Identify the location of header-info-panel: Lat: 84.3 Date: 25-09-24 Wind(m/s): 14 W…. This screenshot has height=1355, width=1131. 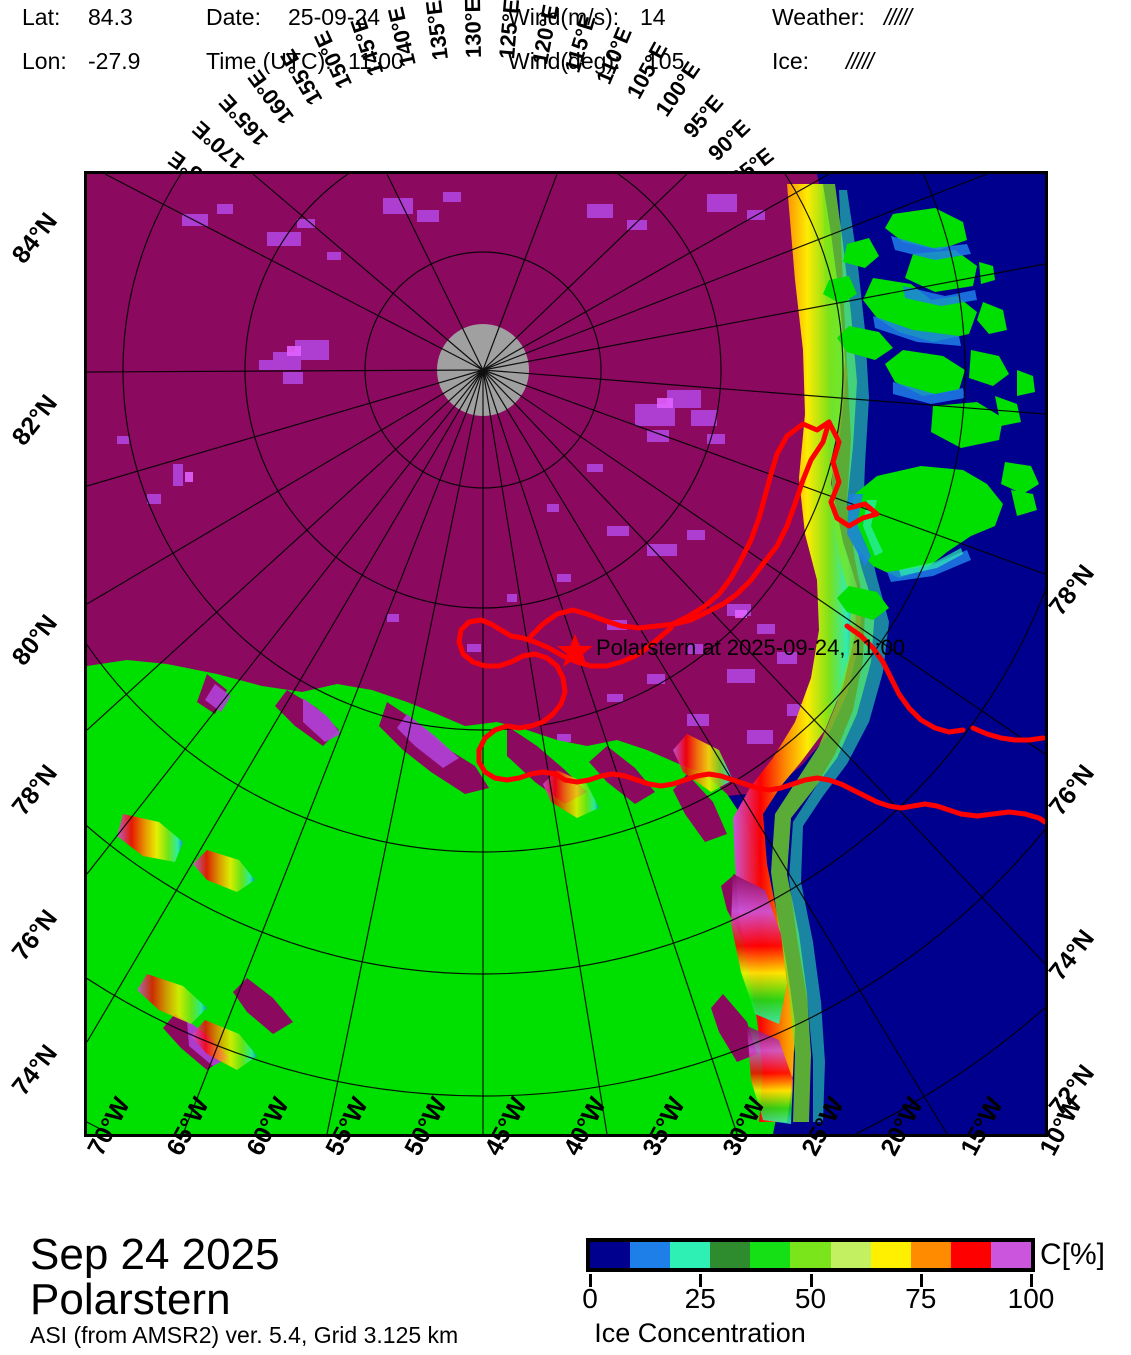
(565, 40).